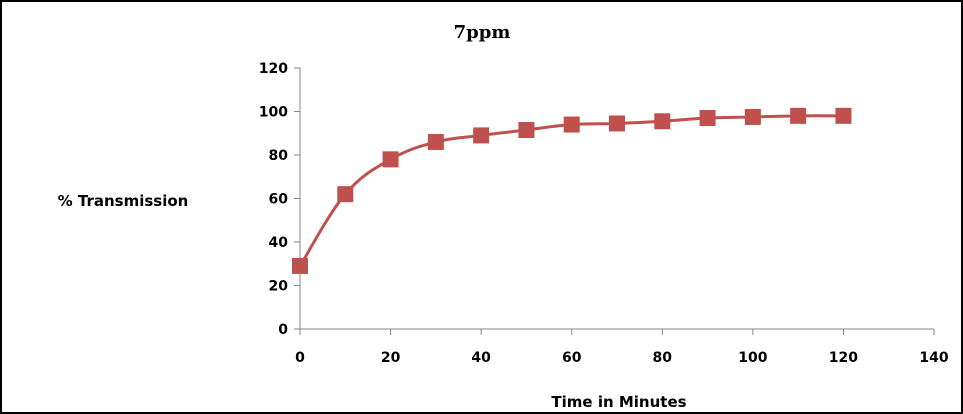 This screenshot has width=963, height=414. What do you see at coordinates (279, 200) in the screenshot?
I see `y-tick-label: 60` at bounding box center [279, 200].